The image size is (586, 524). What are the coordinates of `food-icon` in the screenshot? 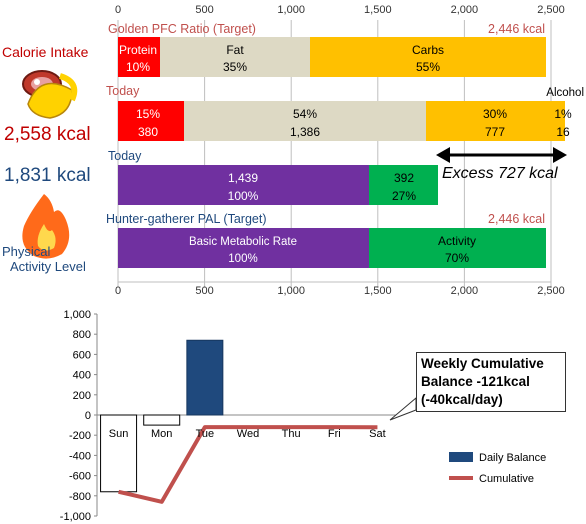 It's located at (50, 94).